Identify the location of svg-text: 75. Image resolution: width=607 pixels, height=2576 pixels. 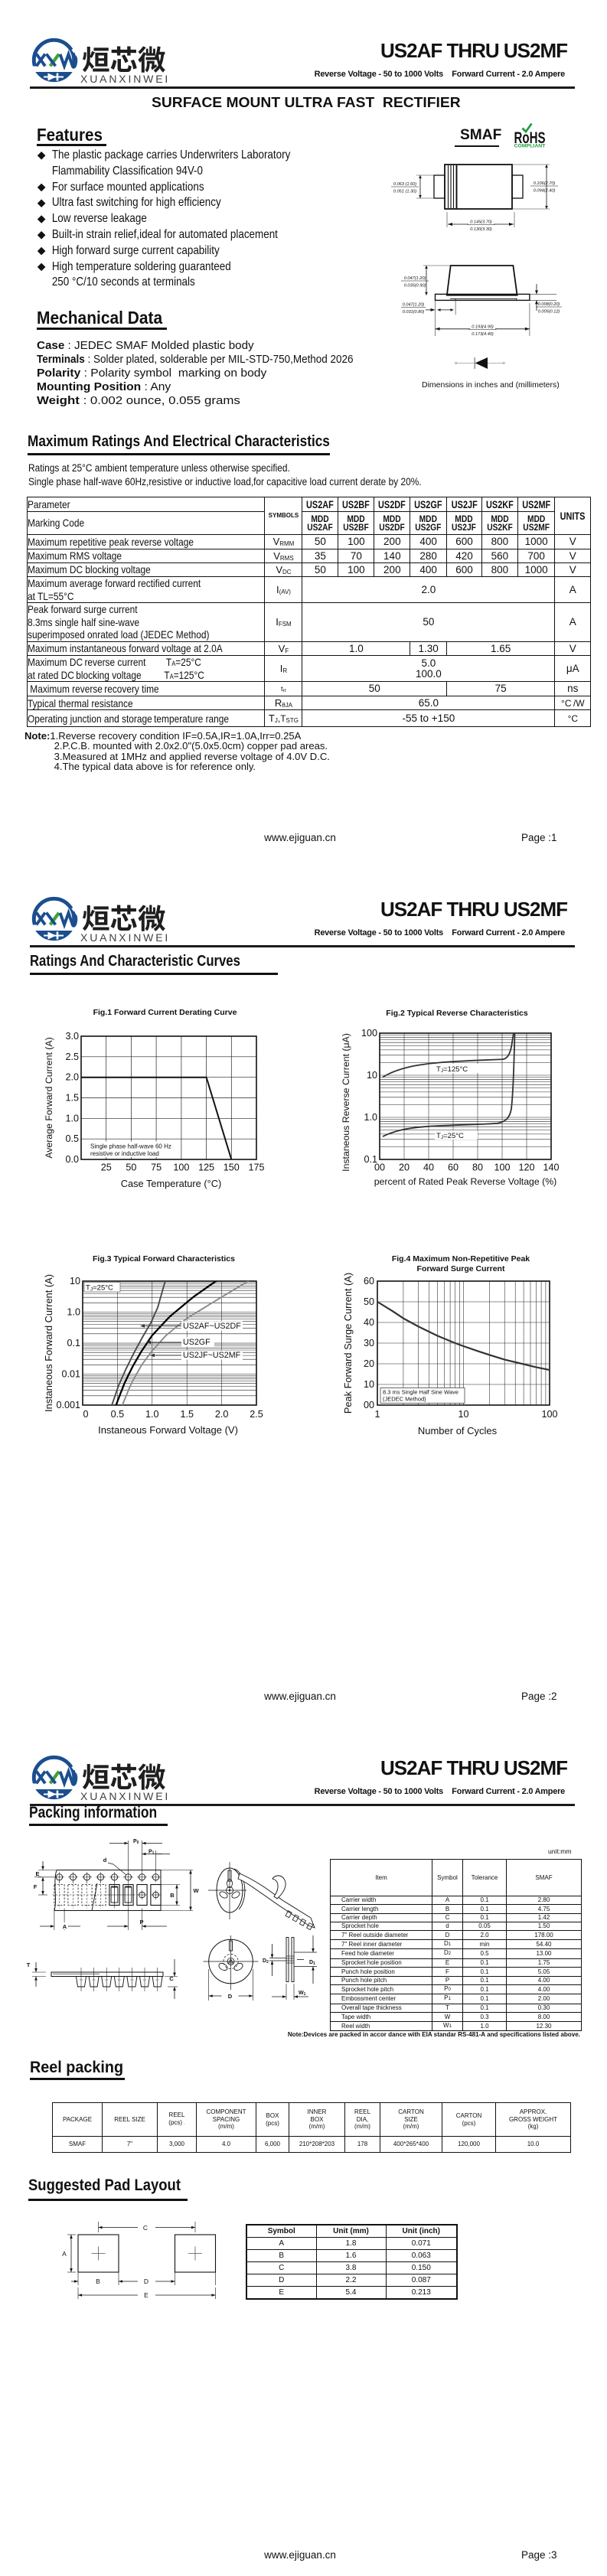
(157, 1167).